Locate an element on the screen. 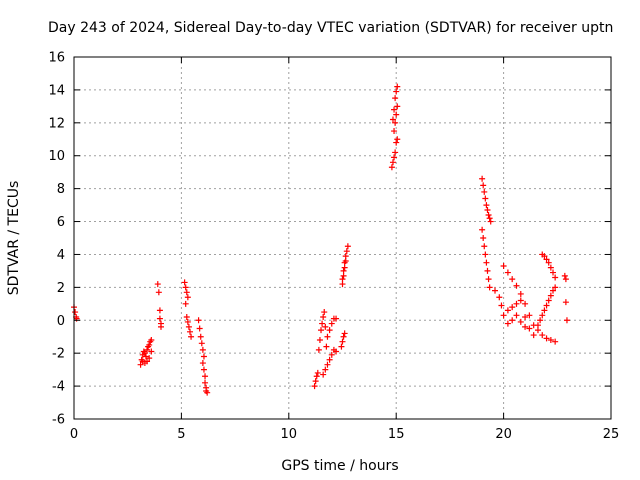 This screenshot has width=640, height=480. series-sat-a is located at coordinates (75, 313).